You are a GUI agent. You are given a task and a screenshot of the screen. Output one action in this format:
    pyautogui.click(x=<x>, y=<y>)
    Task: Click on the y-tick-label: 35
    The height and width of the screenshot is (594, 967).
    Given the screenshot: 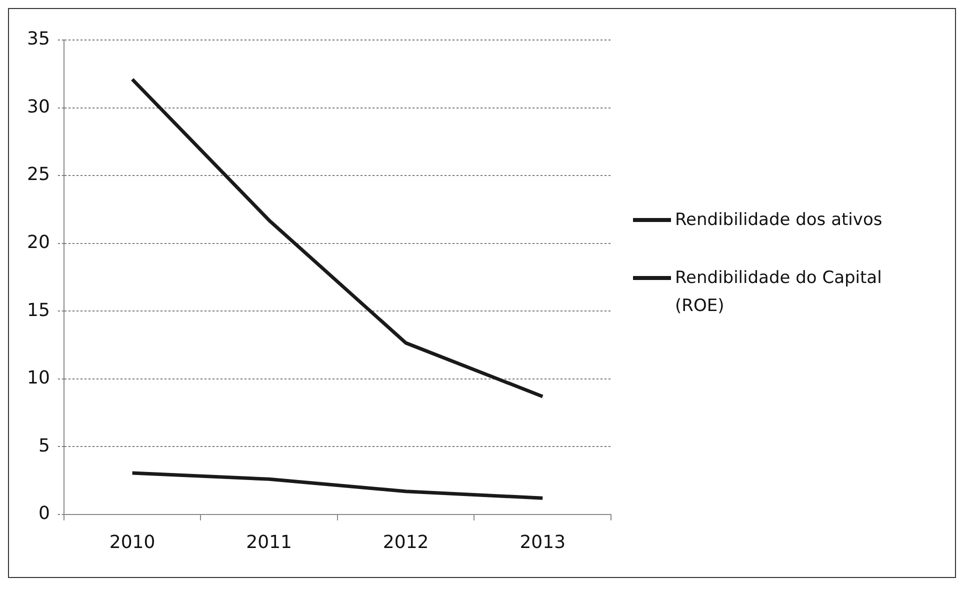 What is the action you would take?
    pyautogui.click(x=38, y=39)
    